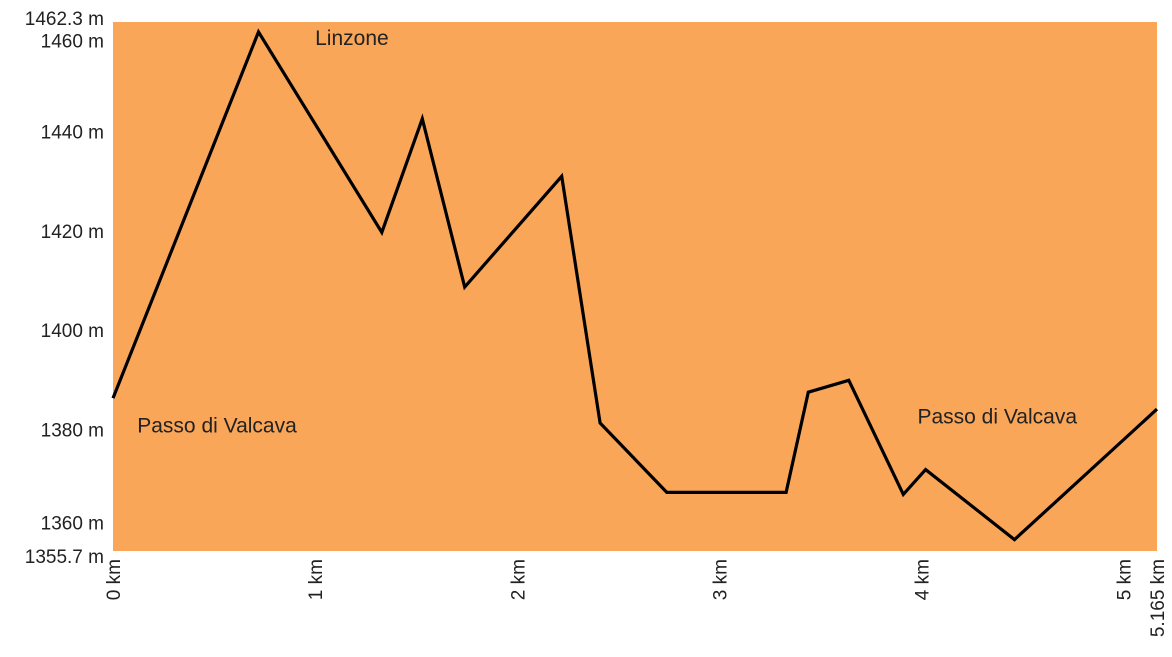 Image resolution: width=1172 pixels, height=657 pixels. What do you see at coordinates (923, 579) in the screenshot?
I see `x-tick-label: 4 km` at bounding box center [923, 579].